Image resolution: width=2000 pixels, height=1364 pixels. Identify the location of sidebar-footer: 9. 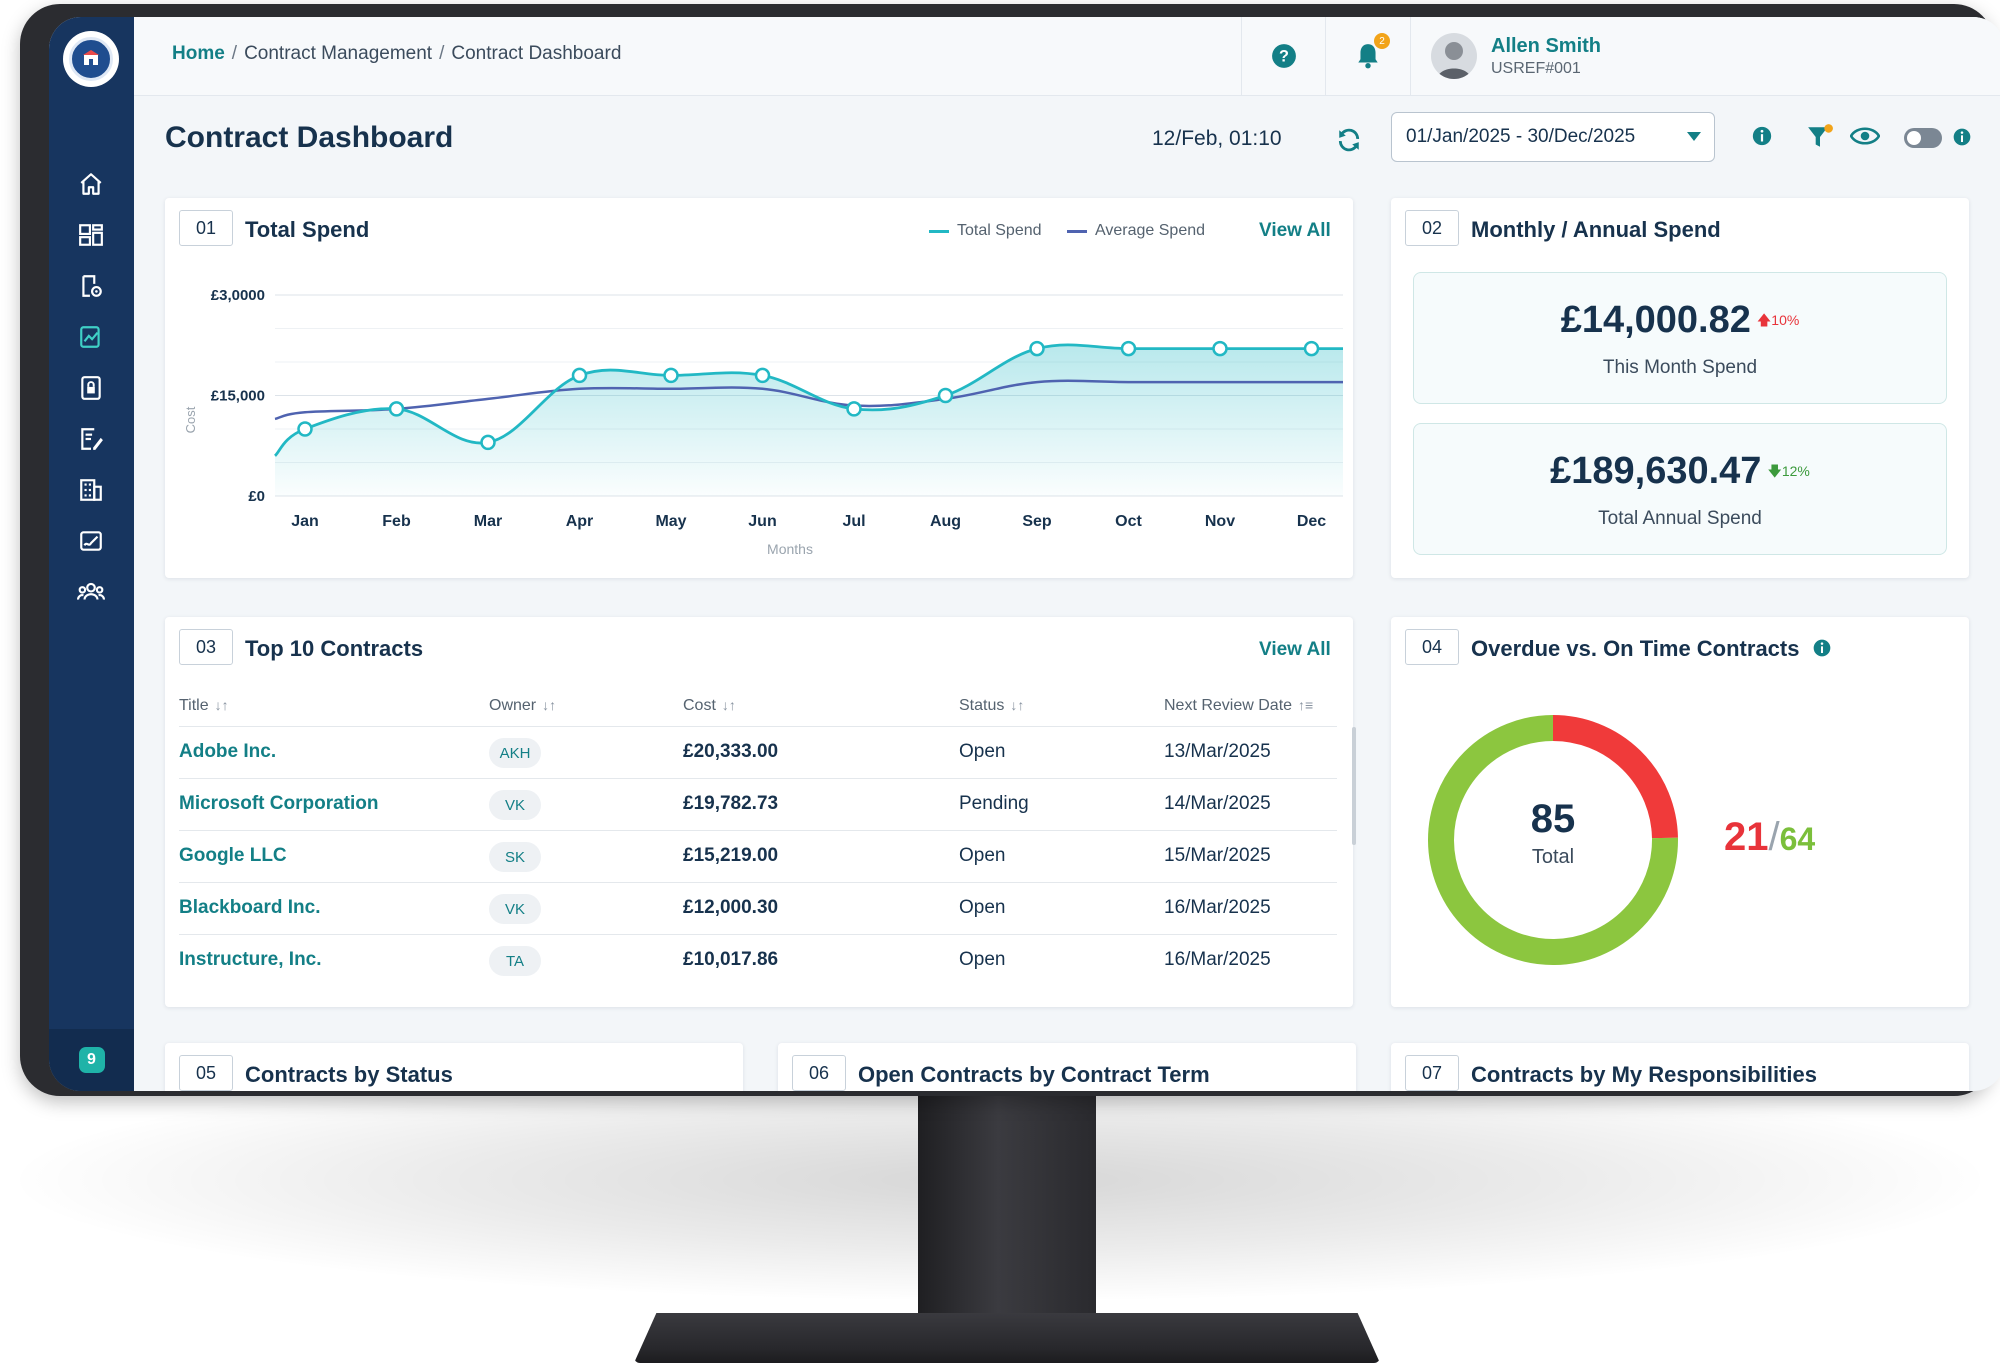
(91, 1060).